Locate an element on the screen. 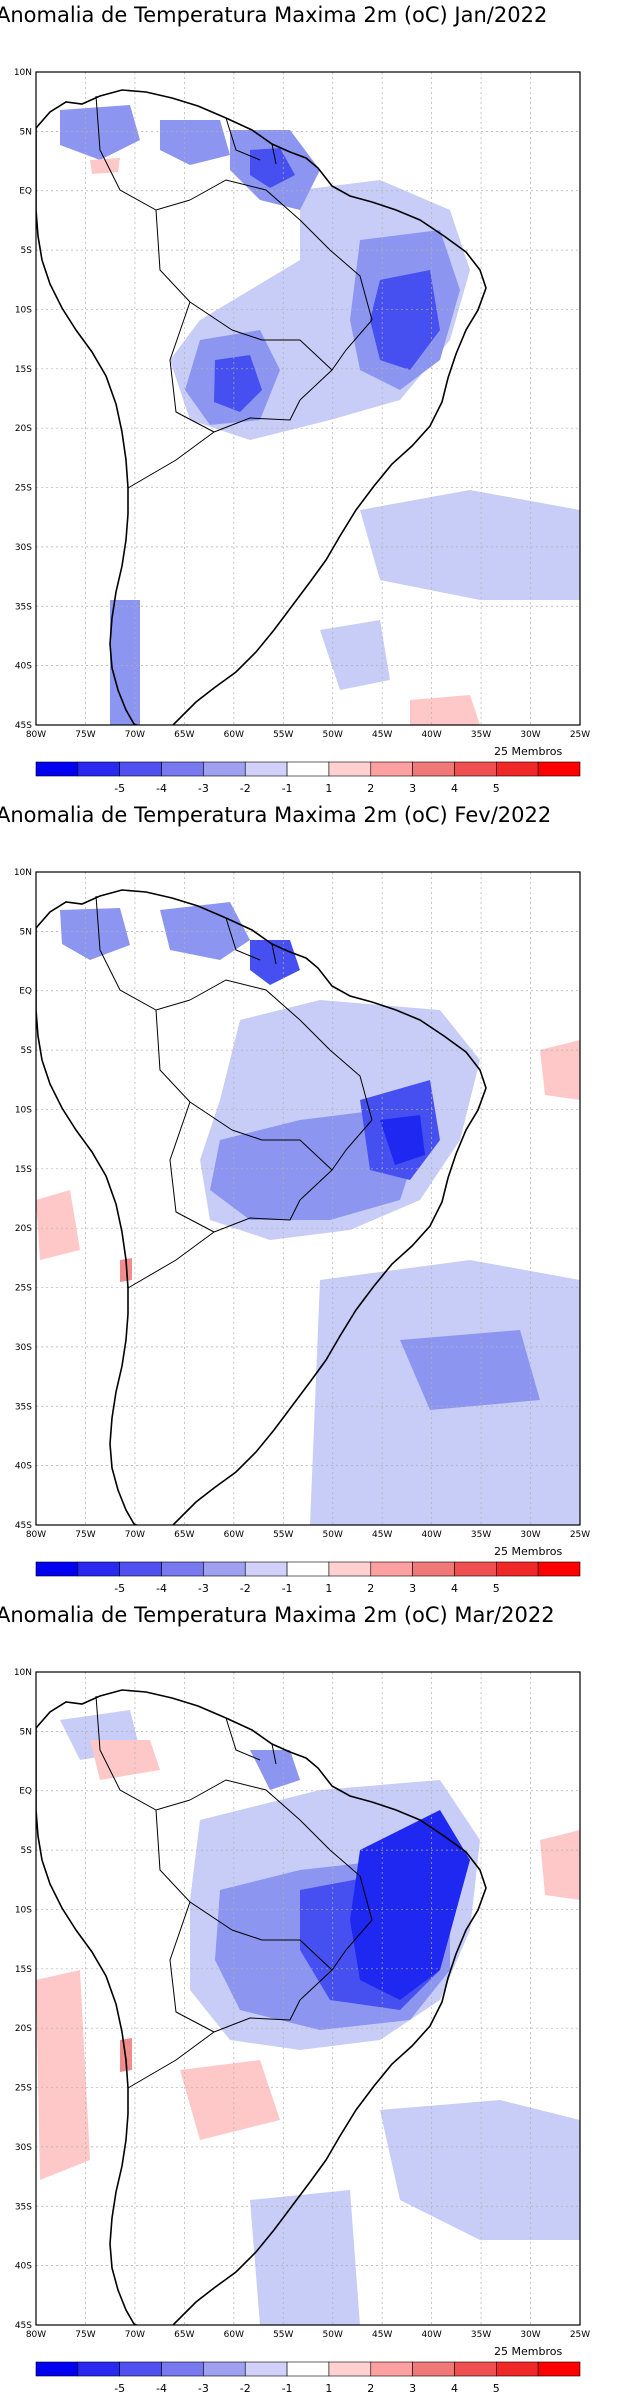  members-label: 25 Membros is located at coordinates (528, 1551).